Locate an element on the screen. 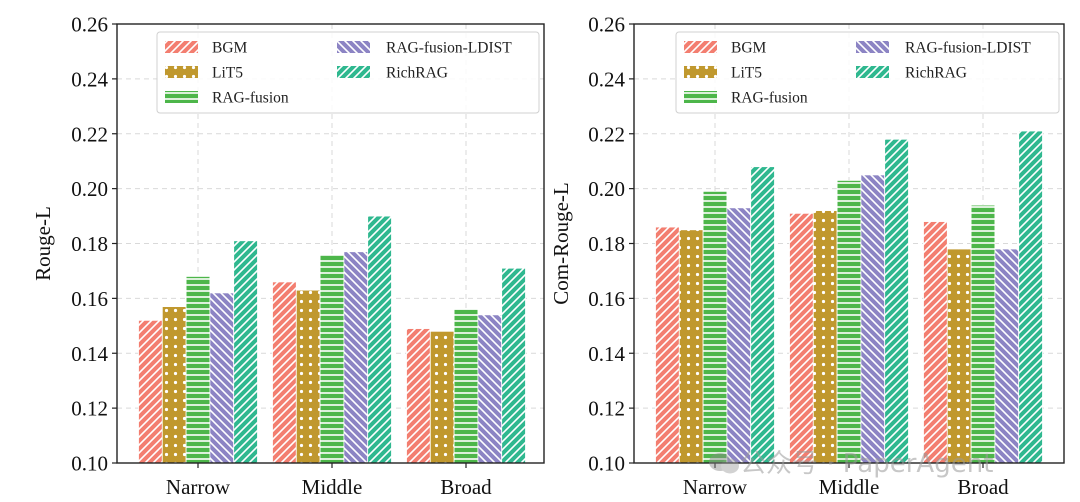 The image size is (1080, 502). watermark: 公众号 · PaperAgent is located at coordinates (866, 464).